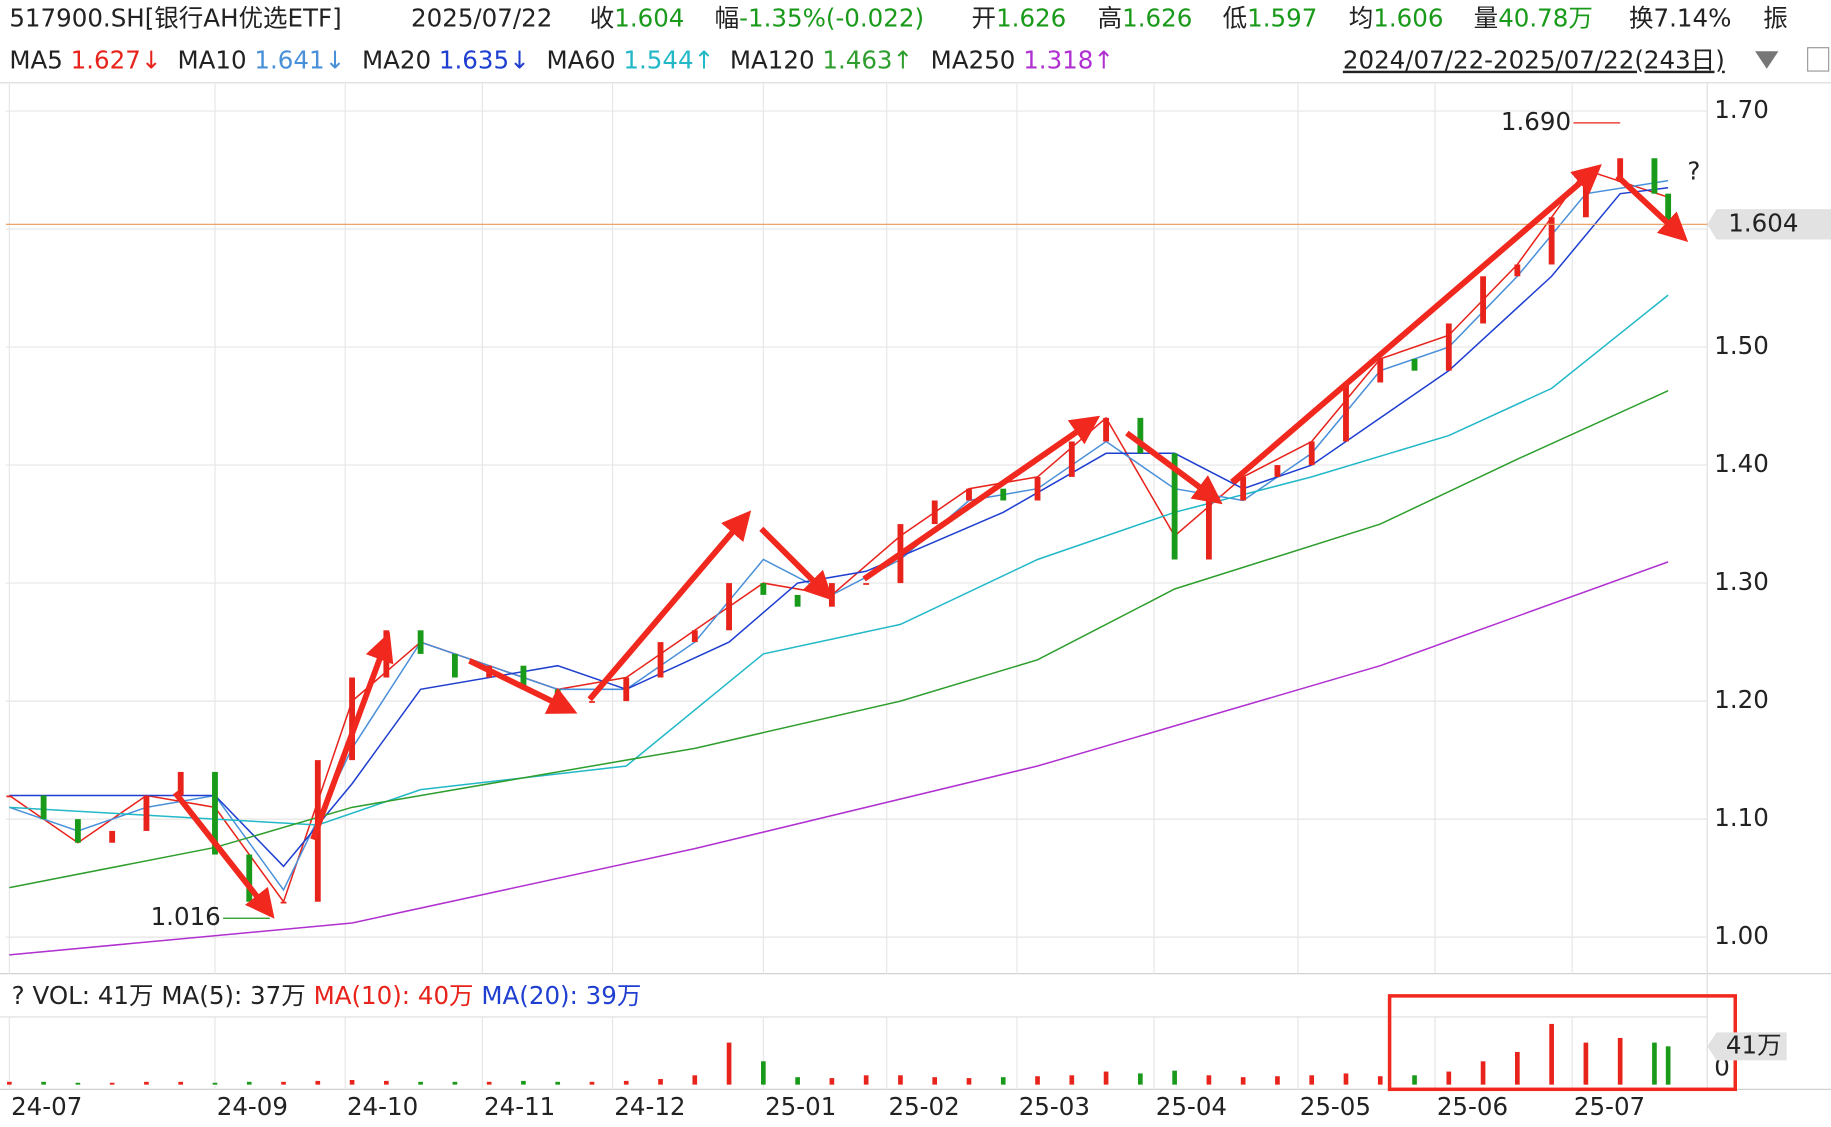  What do you see at coordinates (1763, 222) in the screenshot?
I see `price-tag-label: 1.604` at bounding box center [1763, 222].